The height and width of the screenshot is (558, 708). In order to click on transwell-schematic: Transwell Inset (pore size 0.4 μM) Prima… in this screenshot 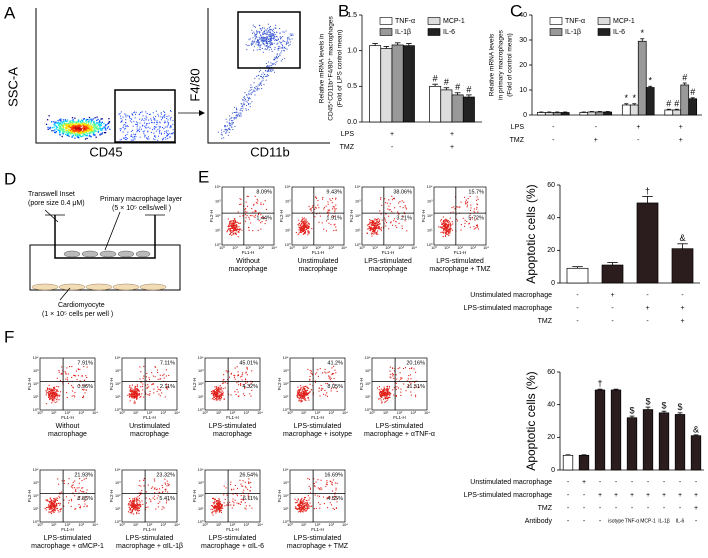, I will do `click(105, 254)`.